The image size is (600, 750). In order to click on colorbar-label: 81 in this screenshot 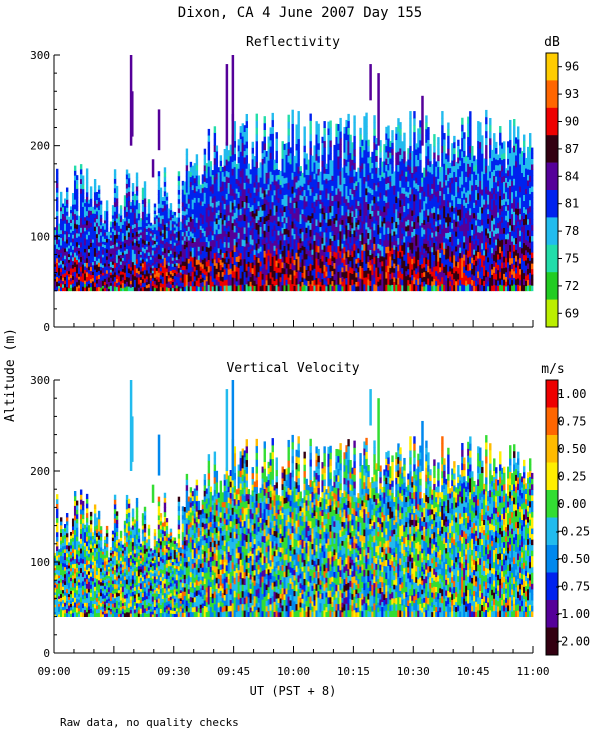, I will do `click(572, 204)`.